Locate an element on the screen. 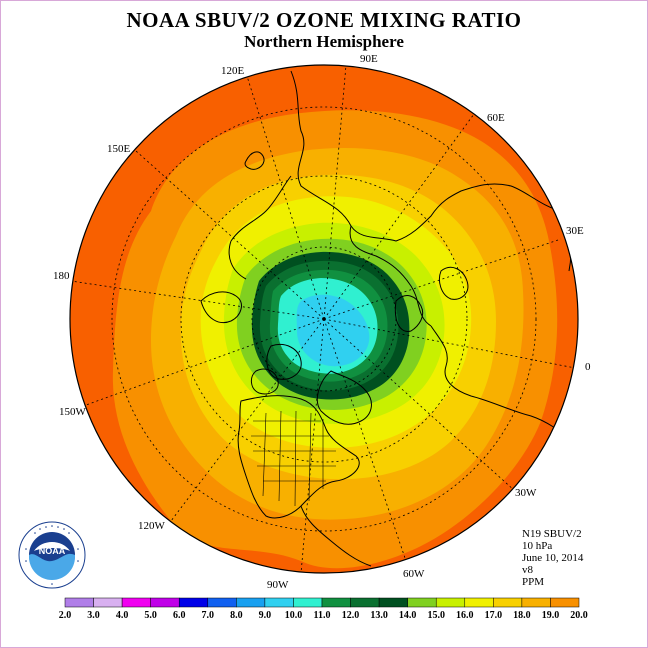  info-satellite: N19 SBUV/2 is located at coordinates (552, 534).